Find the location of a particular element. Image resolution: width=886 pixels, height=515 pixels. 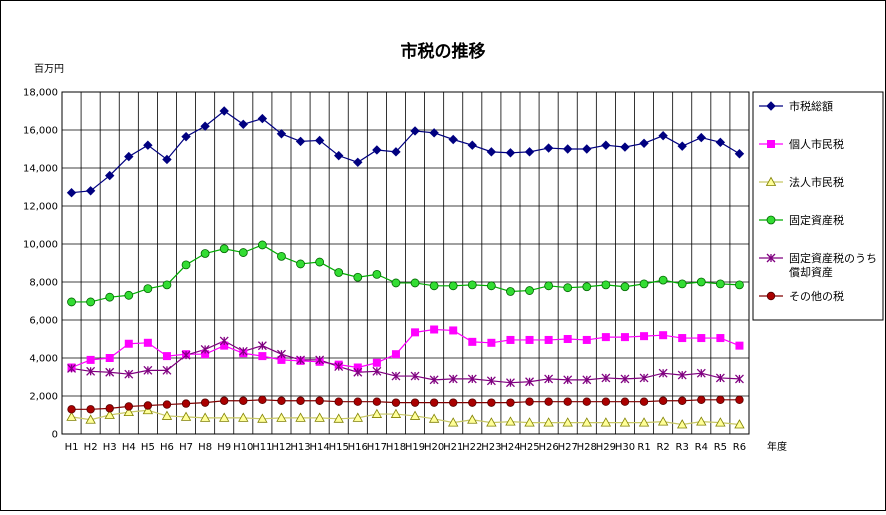

x-tick-label: H26 is located at coordinates (549, 447).